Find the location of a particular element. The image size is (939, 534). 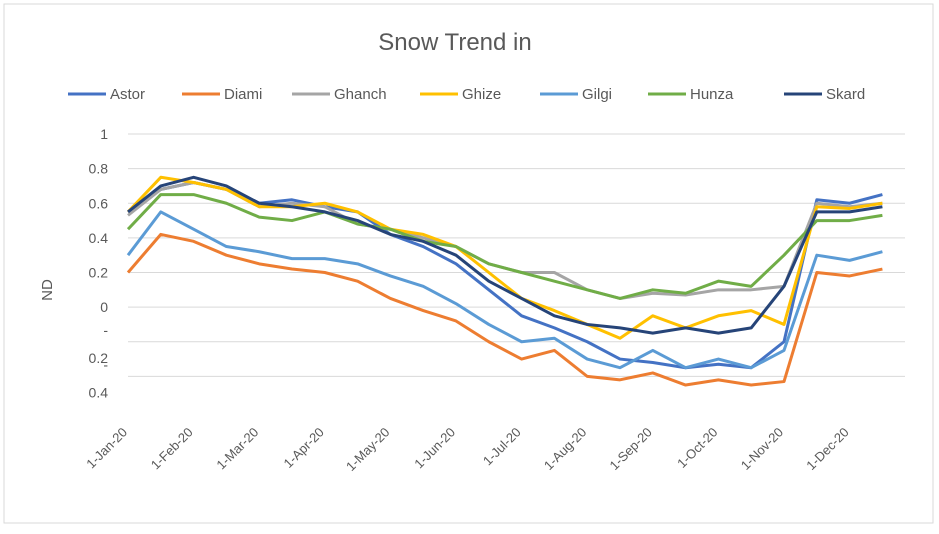

y-tick-label: 0.4 is located at coordinates (99, 238).